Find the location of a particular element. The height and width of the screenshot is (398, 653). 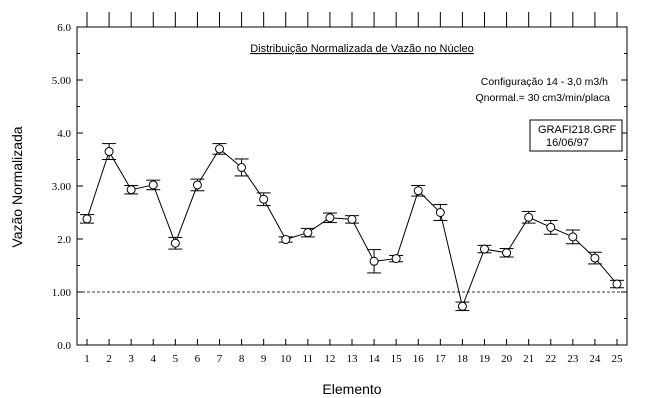

x-tick-label: 23 is located at coordinates (573, 359).